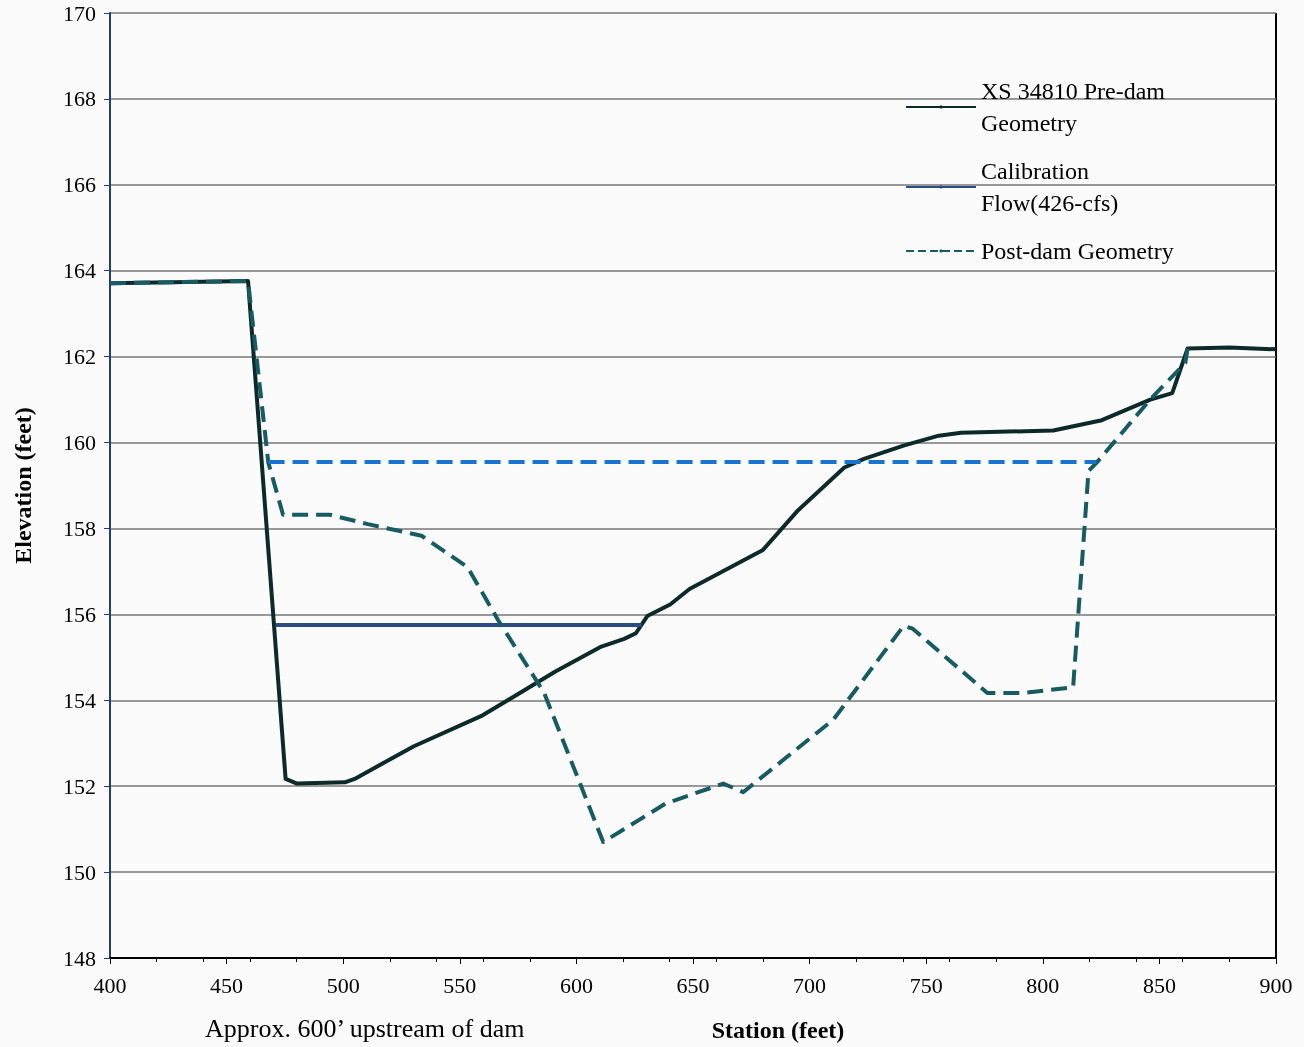 This screenshot has width=1304, height=1047. Describe the element at coordinates (926, 985) in the screenshot. I see `x-tick-label: 750` at that location.